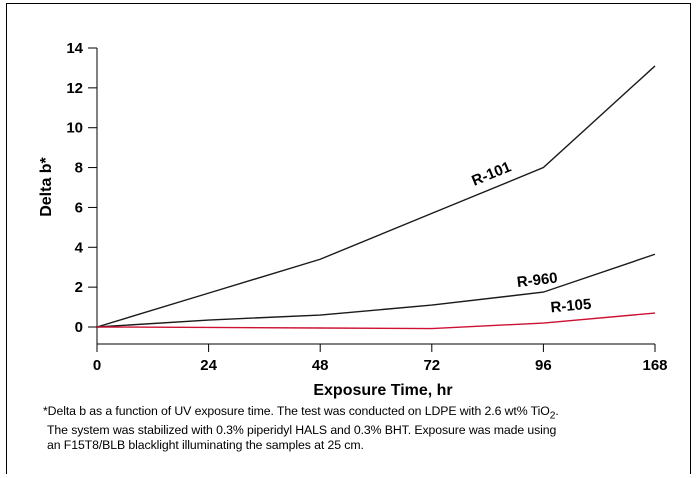 Image resolution: width=697 pixels, height=478 pixels. I want to click on series-label-r-960: R-960, so click(537, 281).